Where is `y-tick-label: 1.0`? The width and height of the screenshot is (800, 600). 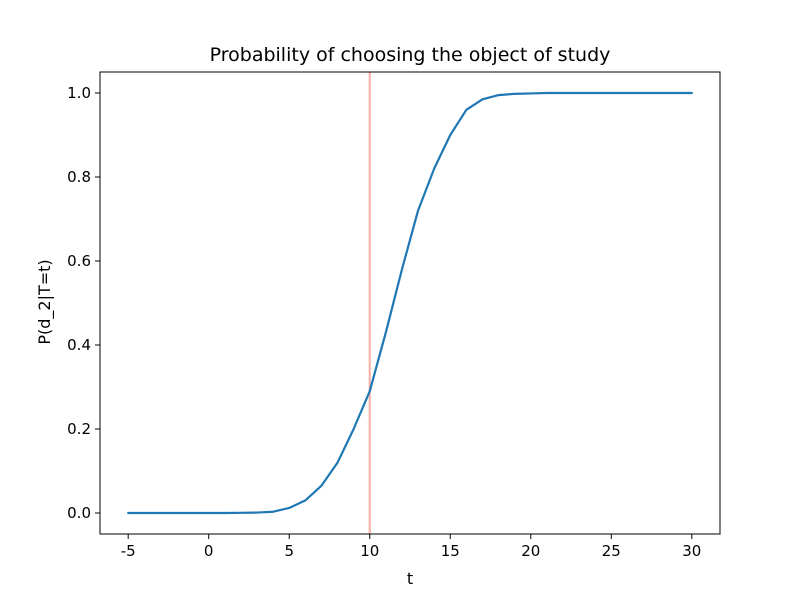
y-tick-label: 1.0 is located at coordinates (79, 93).